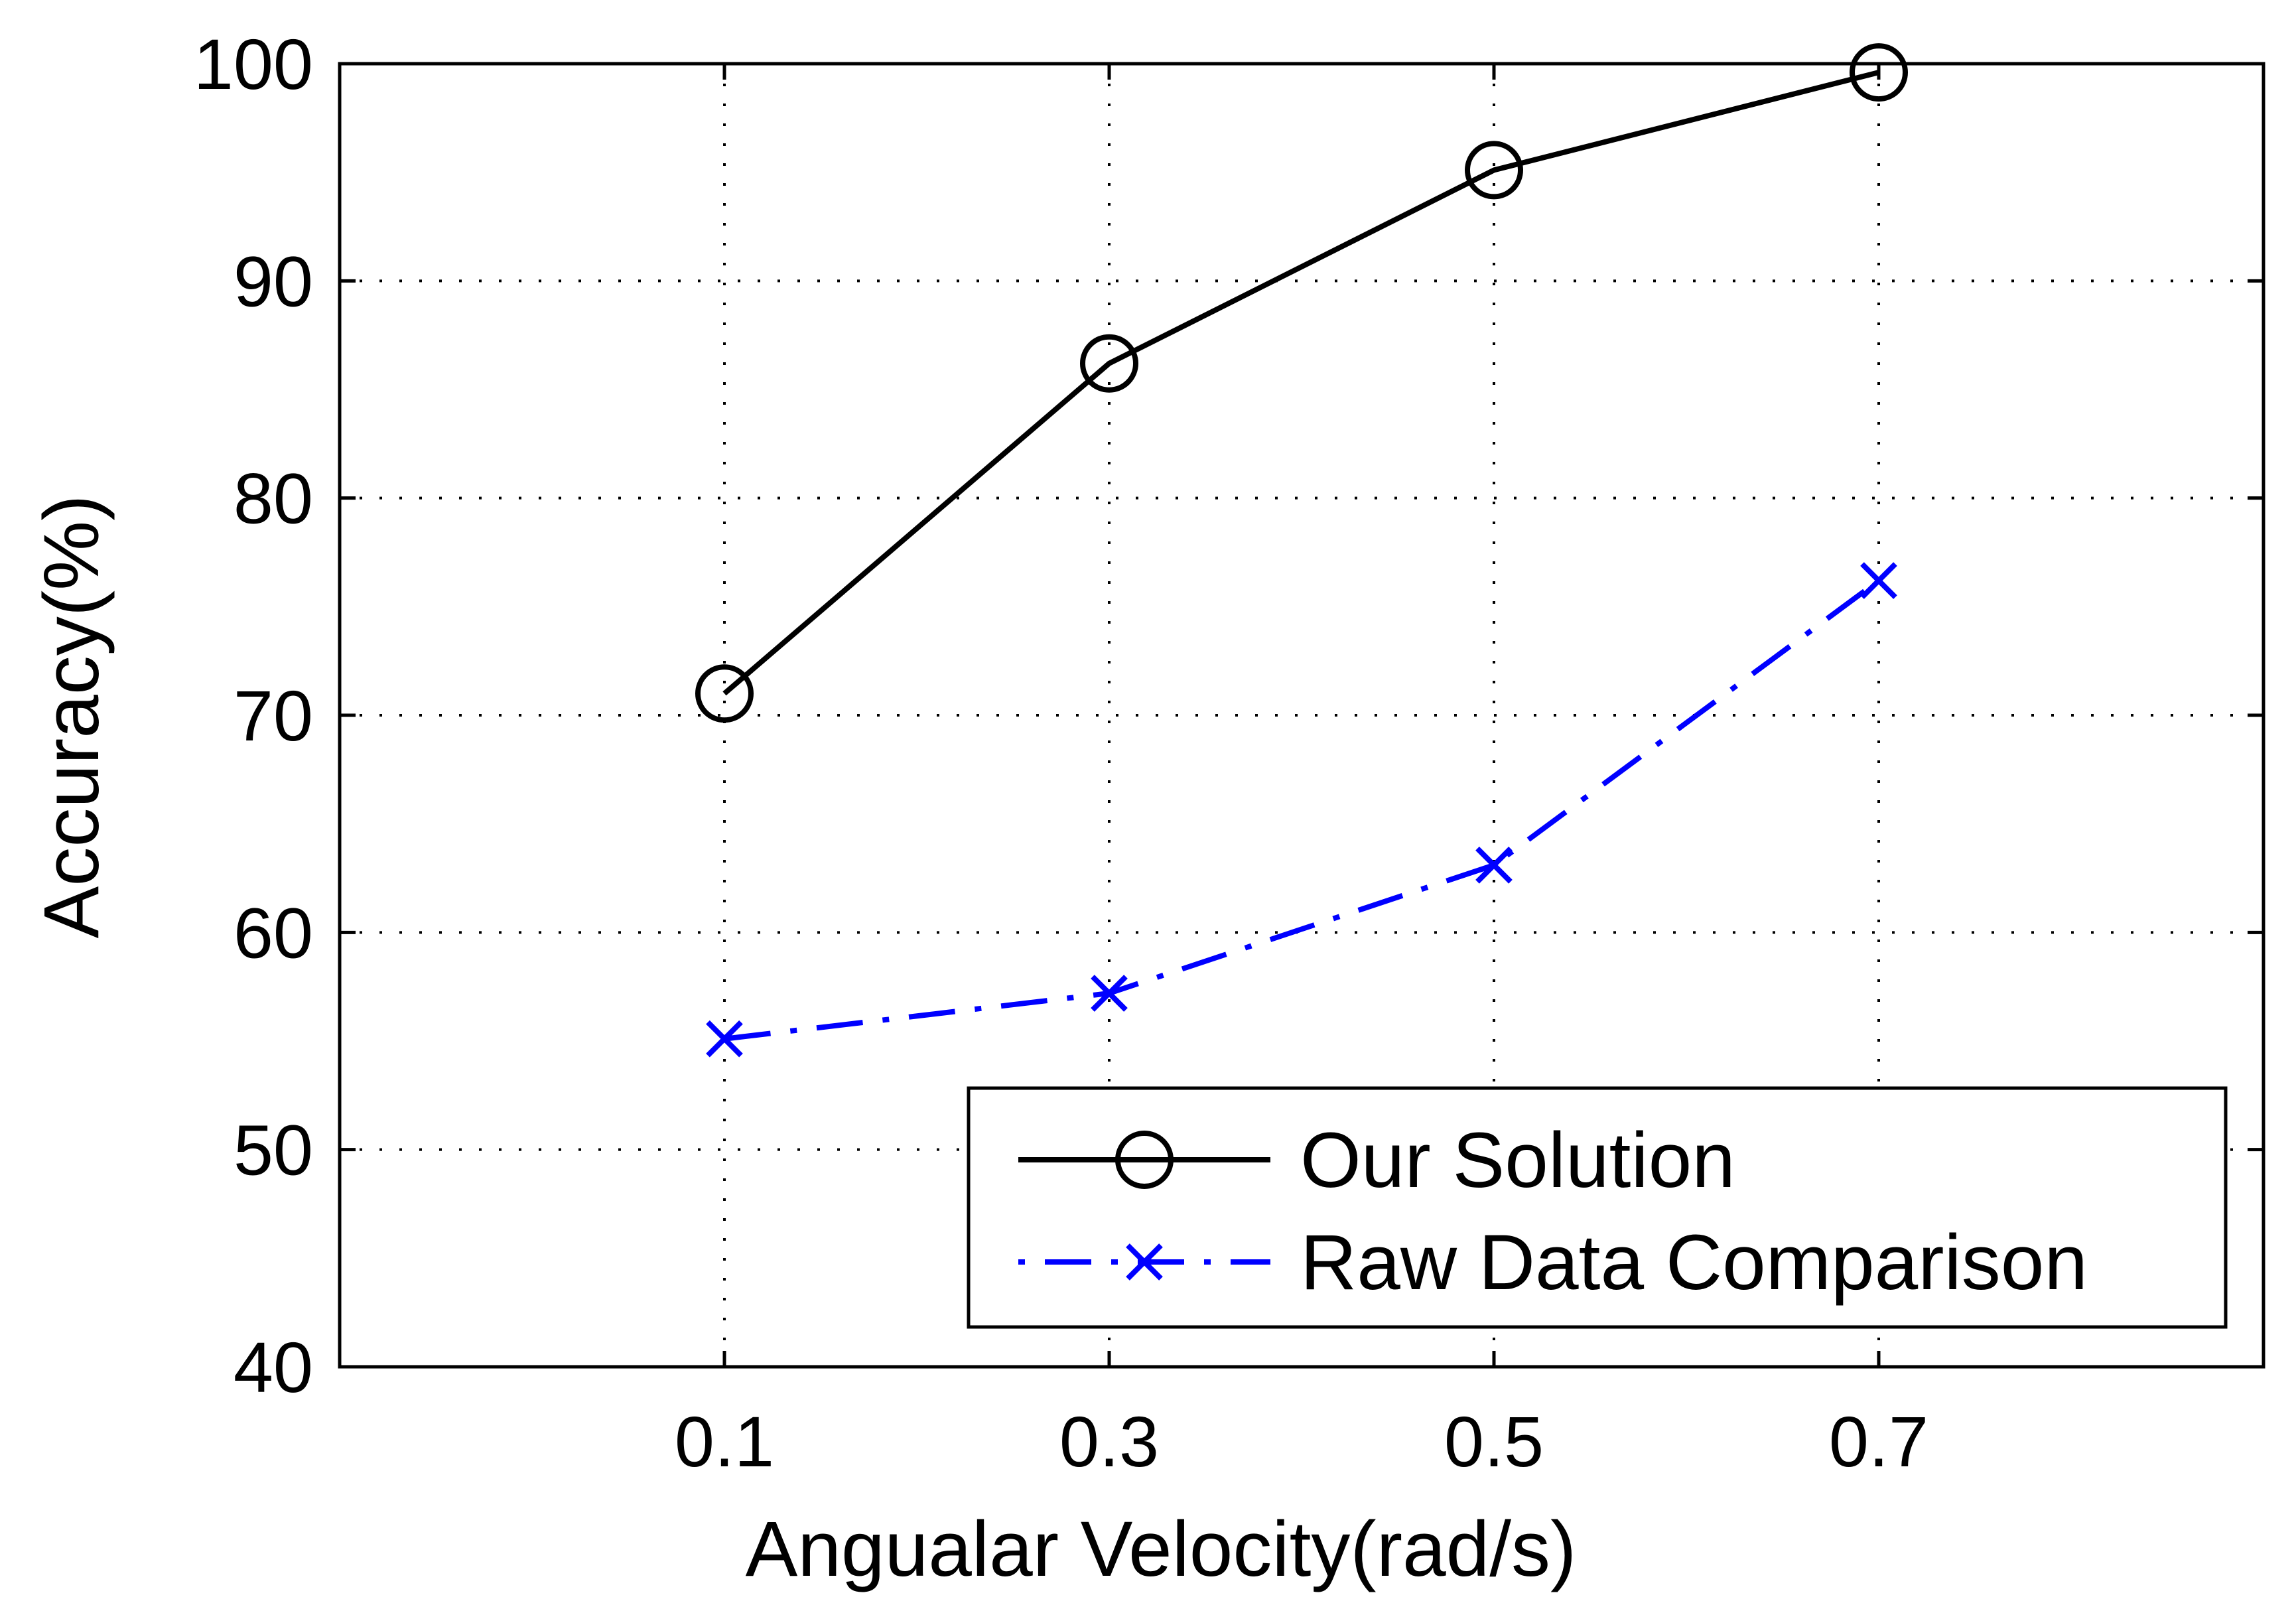 This screenshot has width=2296, height=1603. I want to click on x-axis-label: Angualar Velocity(rad/s), so click(1161, 1549).